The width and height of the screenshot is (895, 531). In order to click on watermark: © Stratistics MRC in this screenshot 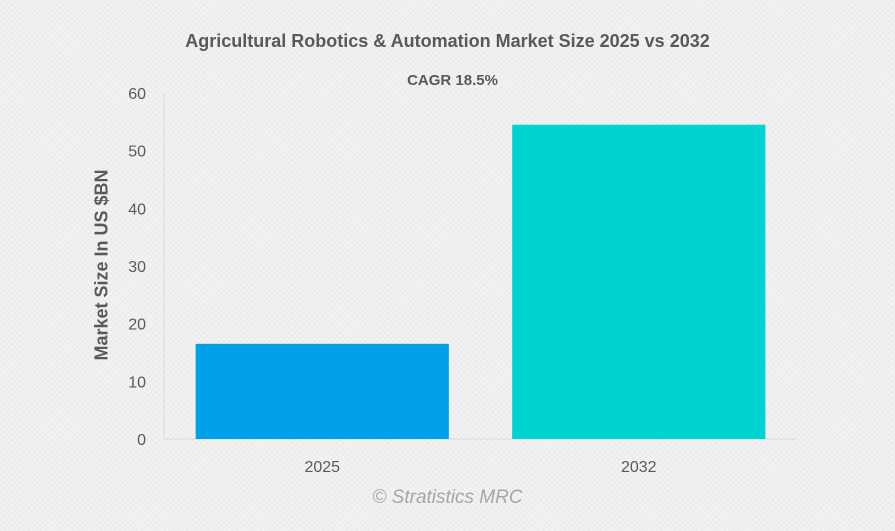, I will do `click(447, 497)`.